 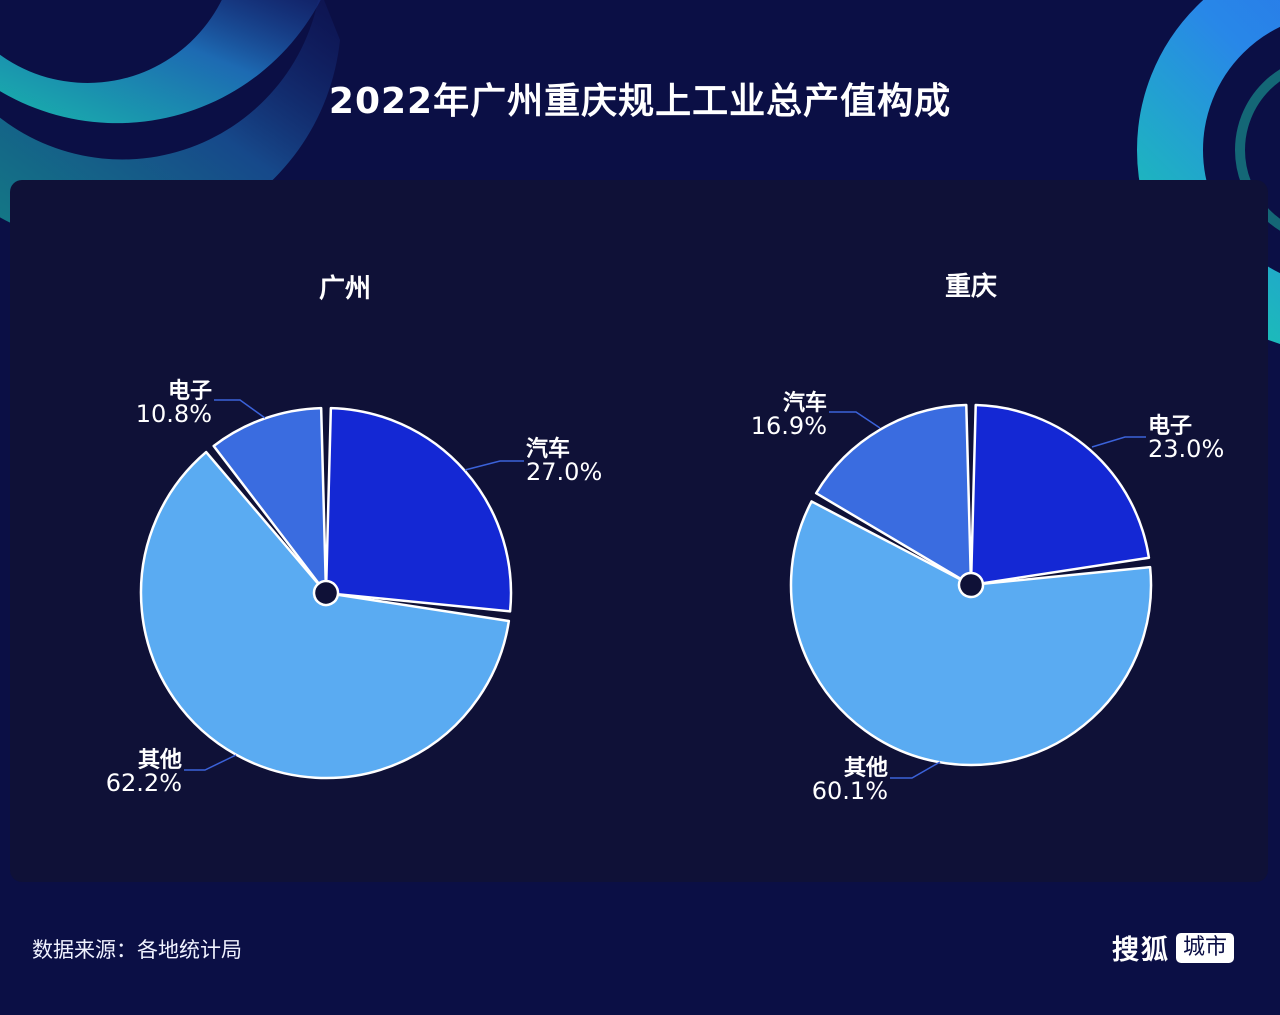 What do you see at coordinates (548, 449) in the screenshot?
I see `slice-label-0-汽车: 汽车` at bounding box center [548, 449].